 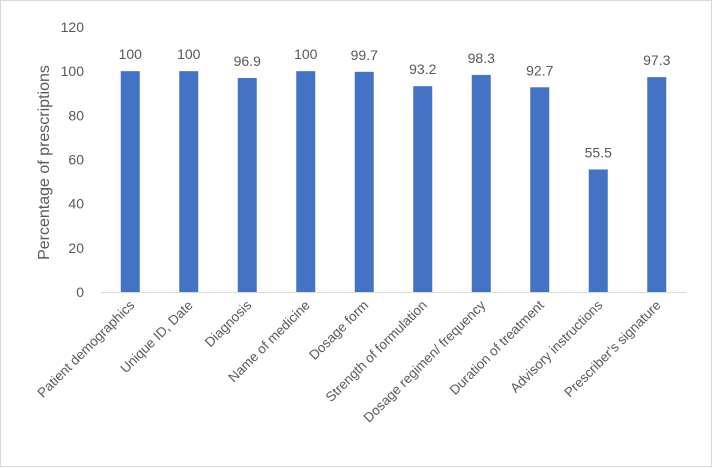 I want to click on category-label: Prescriber's signature, so click(x=612, y=349).